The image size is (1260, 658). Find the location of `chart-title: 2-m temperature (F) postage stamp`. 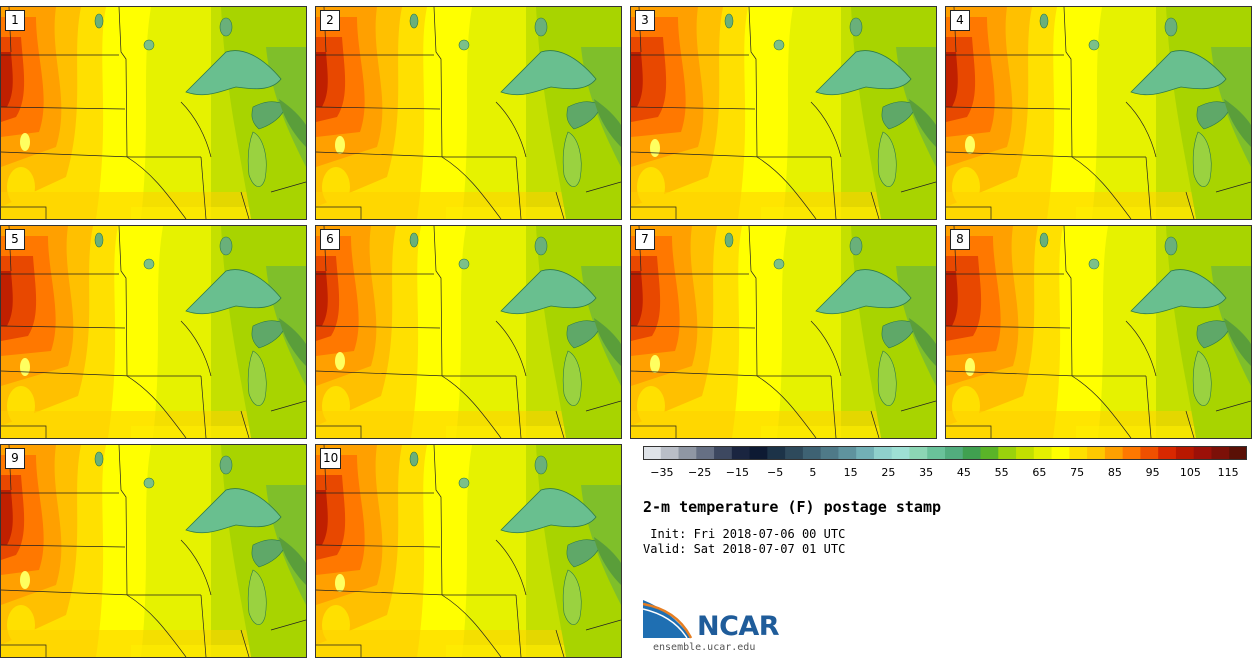

chart-title: 2-m temperature (F) postage stamp is located at coordinates (792, 507).